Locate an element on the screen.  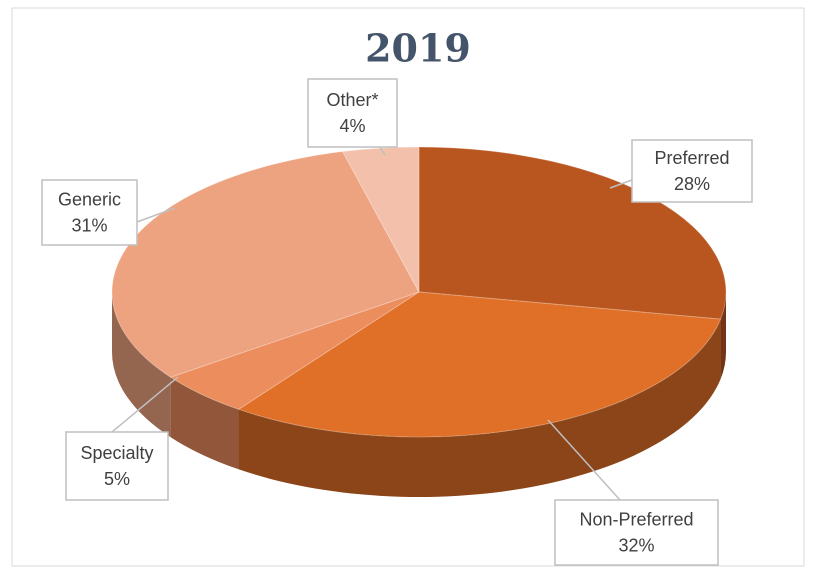
value-label: 32% is located at coordinates (636, 545).